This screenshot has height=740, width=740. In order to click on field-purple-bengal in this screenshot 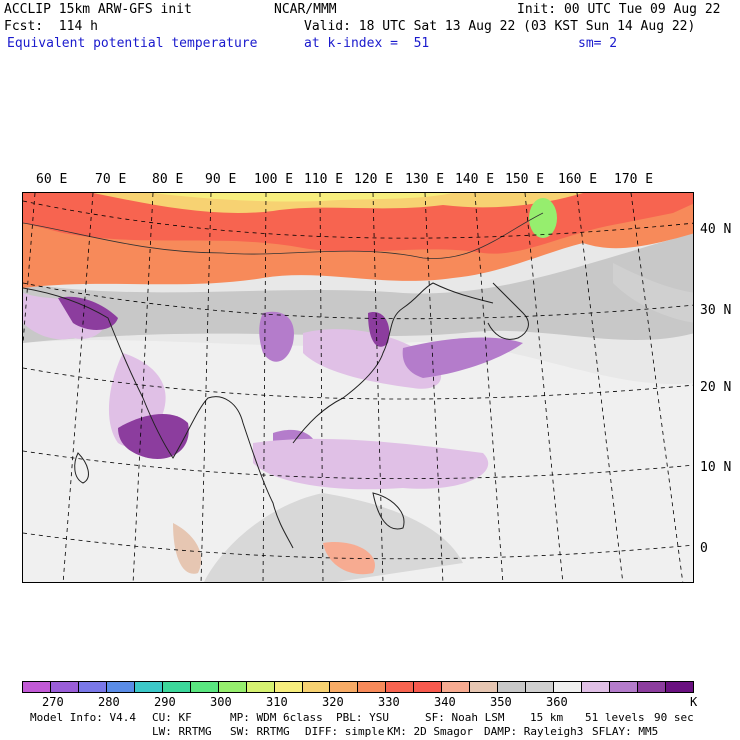, I will do `click(153, 436)`.